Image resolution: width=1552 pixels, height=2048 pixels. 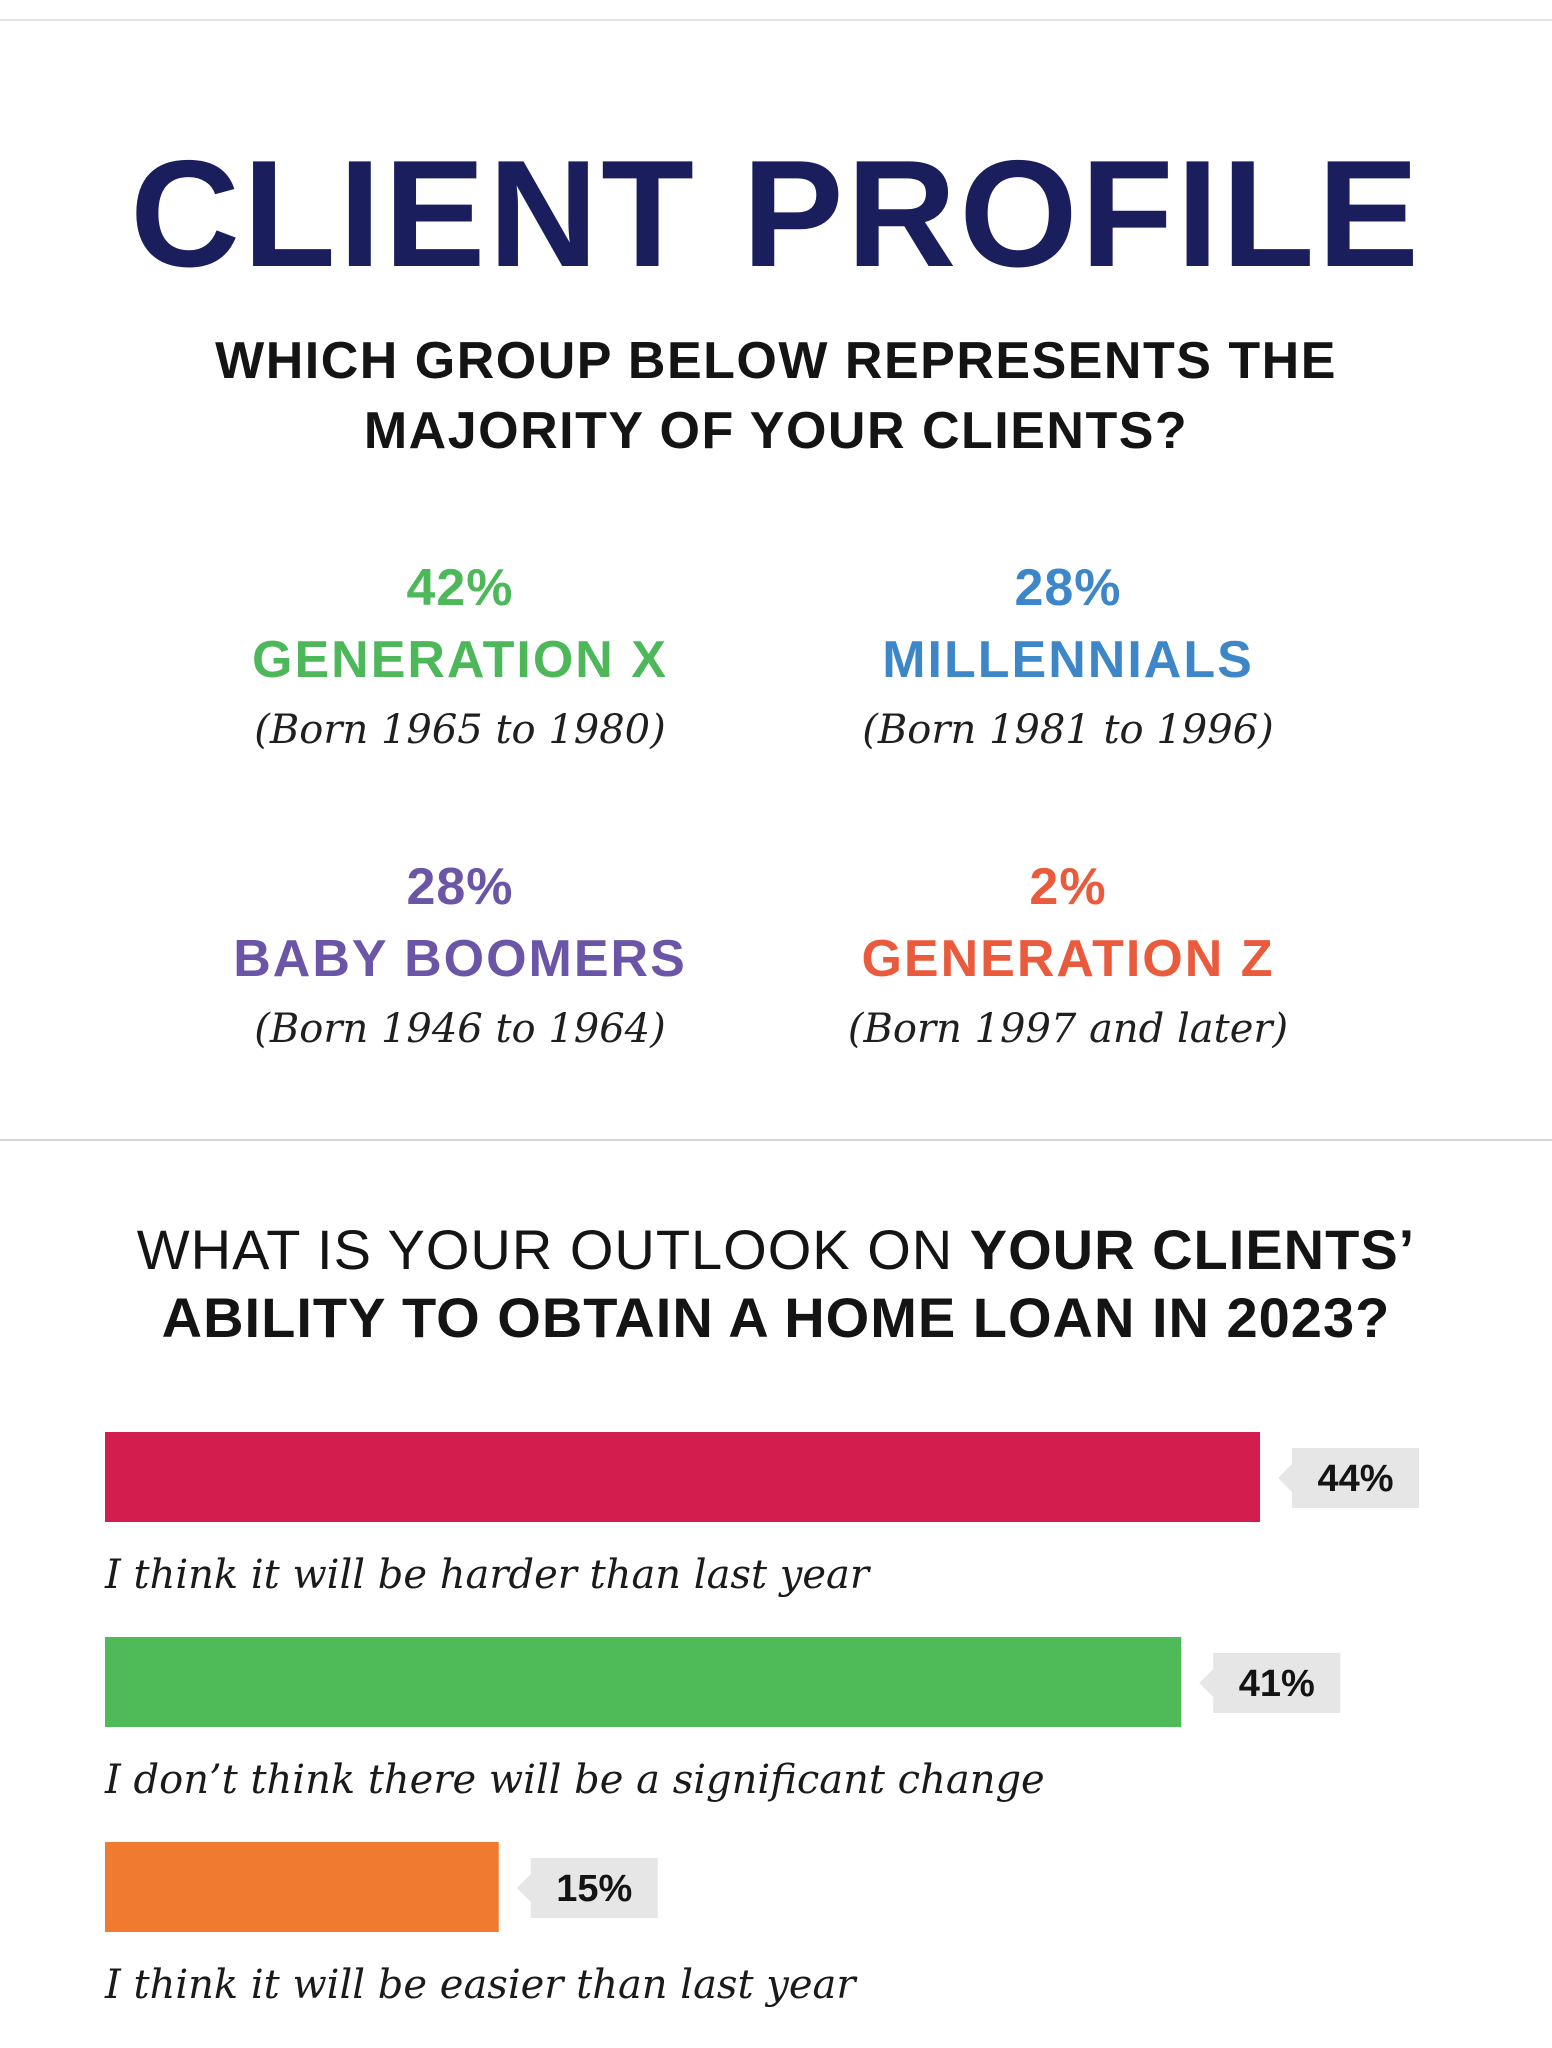 I want to click on question-2-line-1: WHAT IS YOUR OUTLOOK ON YOUR CLIENTS’, so click(x=776, y=1250).